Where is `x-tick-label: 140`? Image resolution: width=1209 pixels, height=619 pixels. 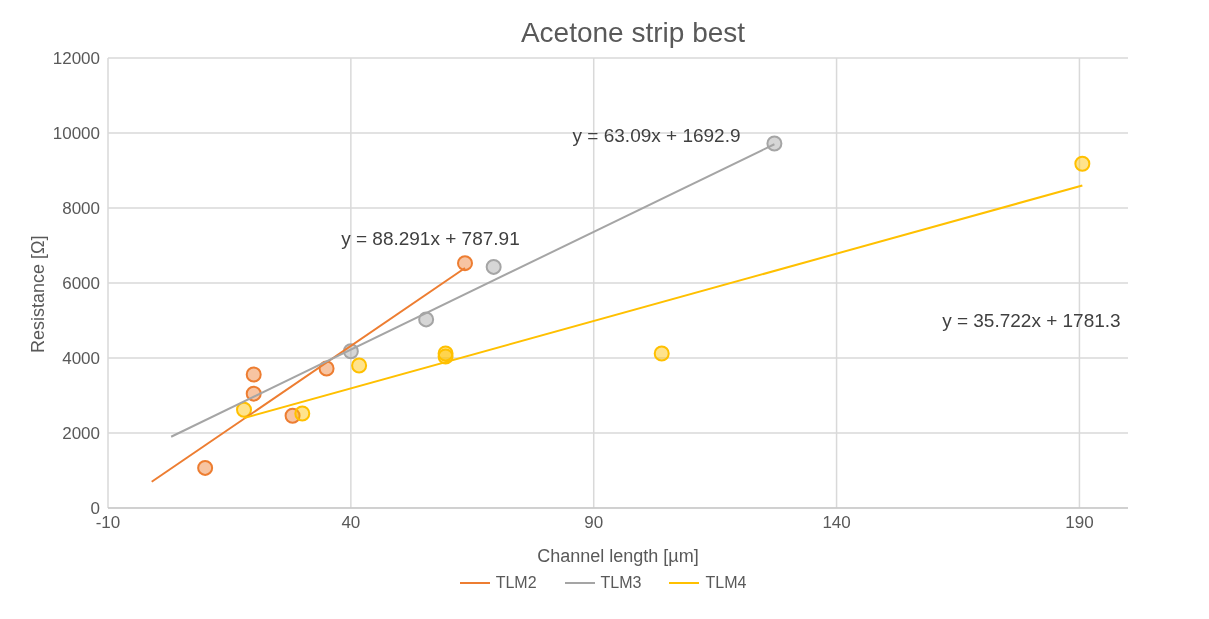
x-tick-label: 140 is located at coordinates (836, 523).